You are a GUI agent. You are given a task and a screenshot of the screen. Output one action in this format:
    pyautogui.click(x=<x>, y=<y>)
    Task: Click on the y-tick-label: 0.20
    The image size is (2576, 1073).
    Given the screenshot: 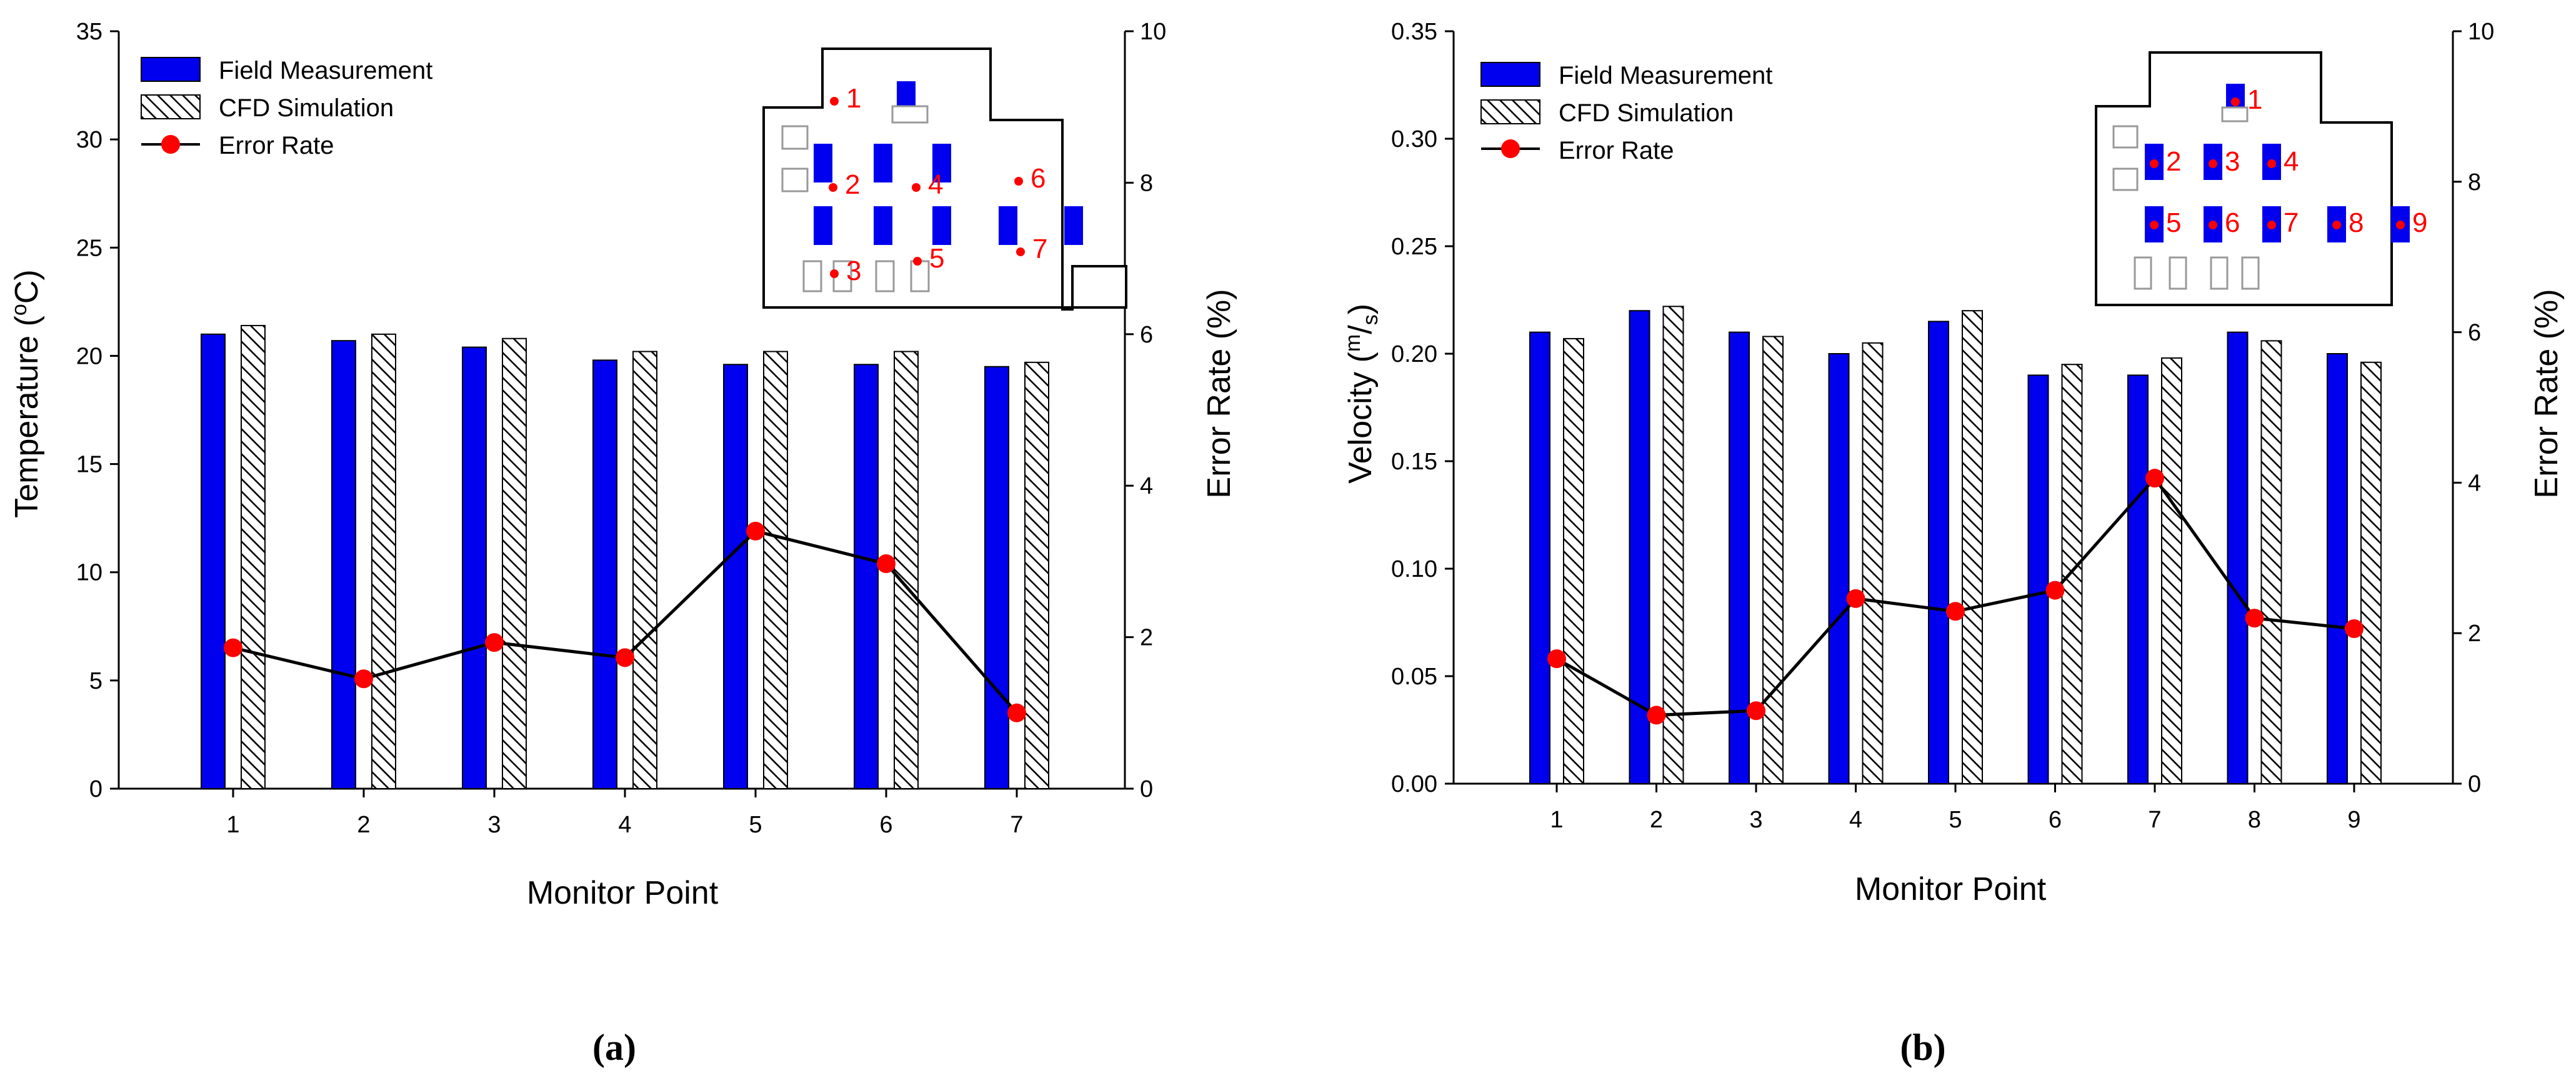 What is the action you would take?
    pyautogui.click(x=1414, y=354)
    